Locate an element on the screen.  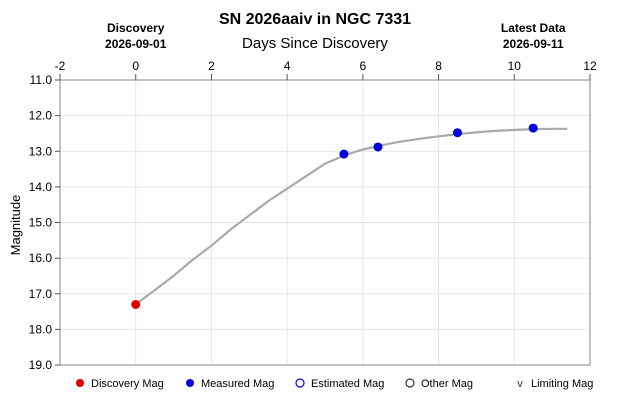
legend-item-limiting-mag: v Limiting Mag is located at coordinates (555, 384).